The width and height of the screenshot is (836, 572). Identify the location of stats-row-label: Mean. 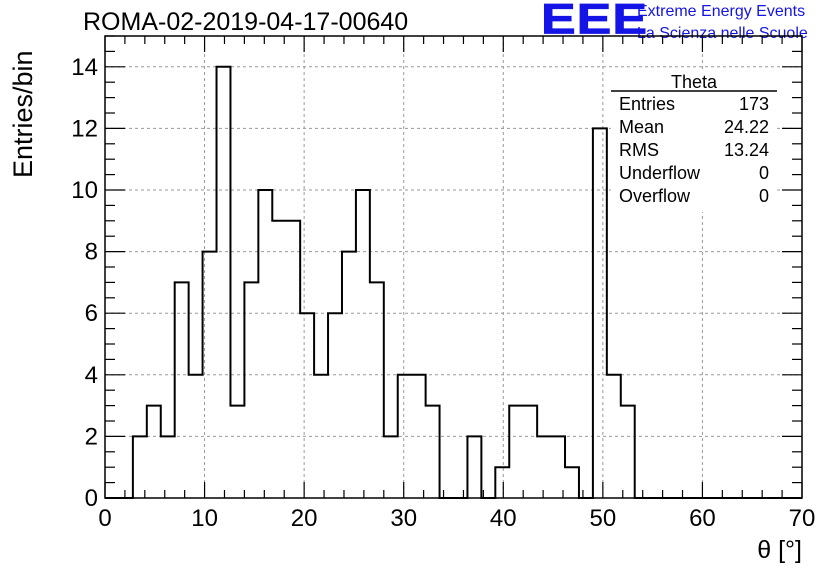
(641, 127).